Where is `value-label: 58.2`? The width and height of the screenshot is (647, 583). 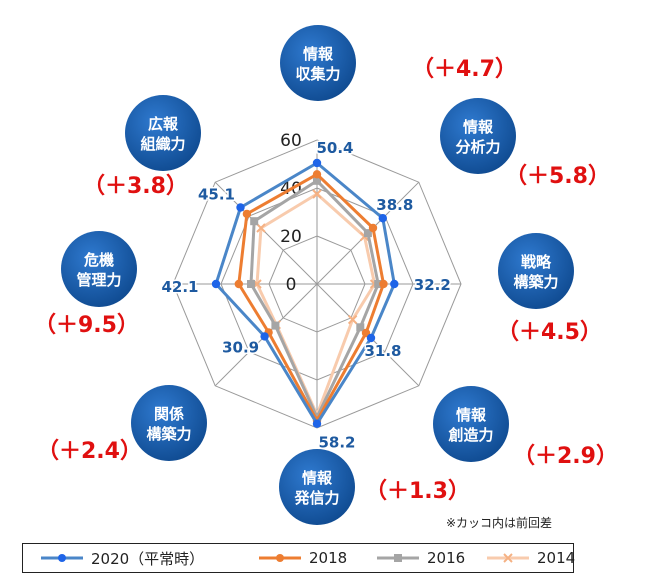 value-label: 58.2 is located at coordinates (336, 443).